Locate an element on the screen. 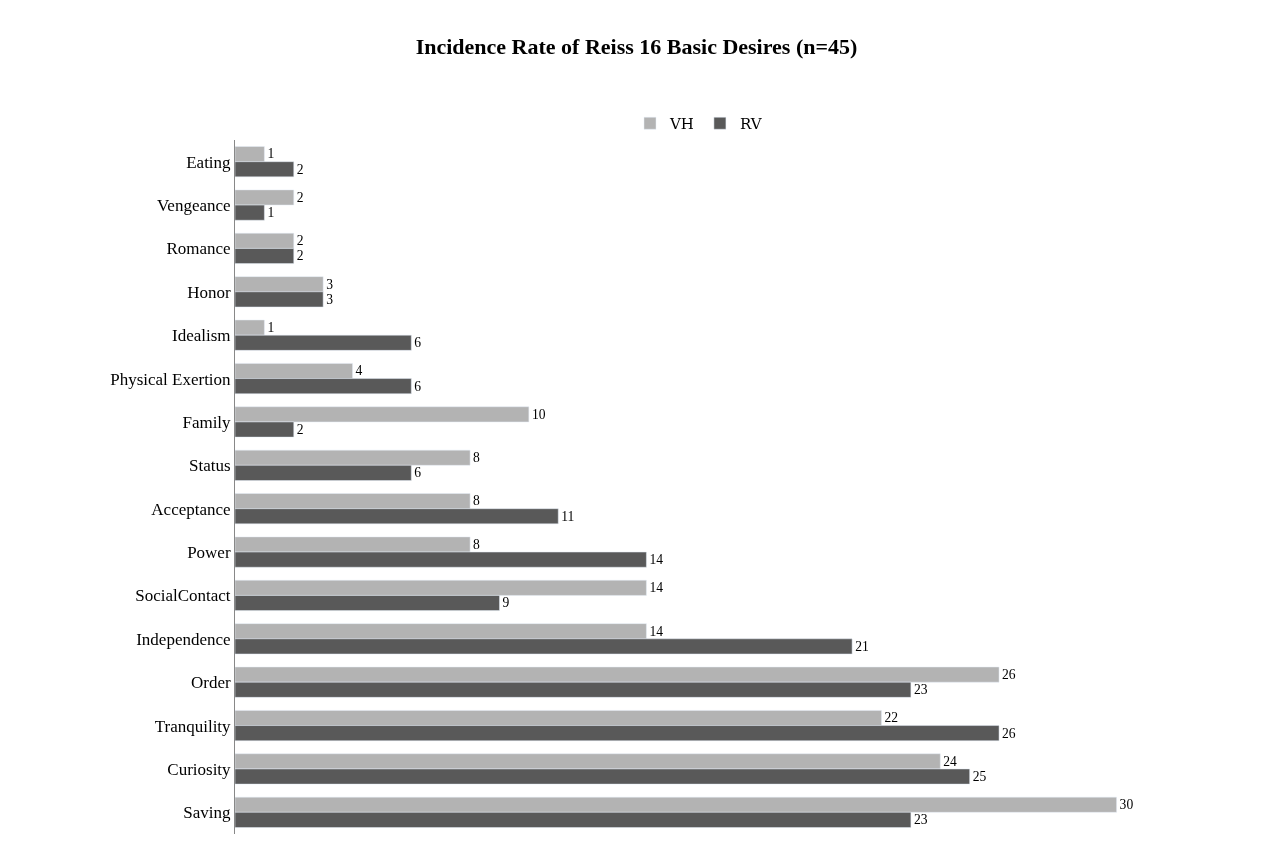 The image size is (1273, 854). y-tick-label: Vengeance is located at coordinates (193, 206).